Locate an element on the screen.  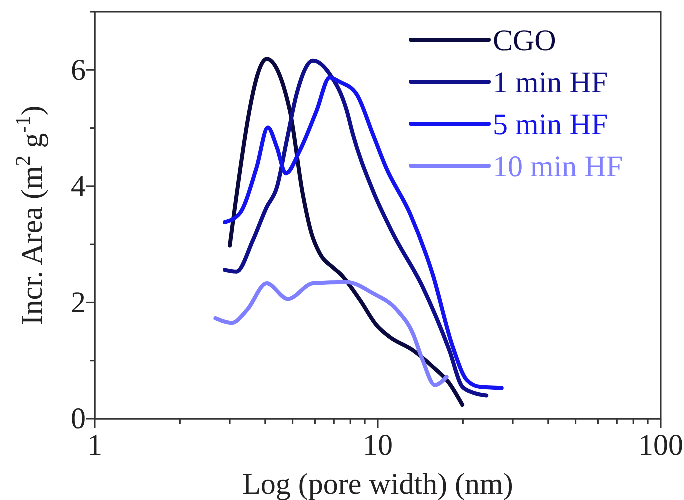
y-tick-label: 4 is located at coordinates (78, 187).